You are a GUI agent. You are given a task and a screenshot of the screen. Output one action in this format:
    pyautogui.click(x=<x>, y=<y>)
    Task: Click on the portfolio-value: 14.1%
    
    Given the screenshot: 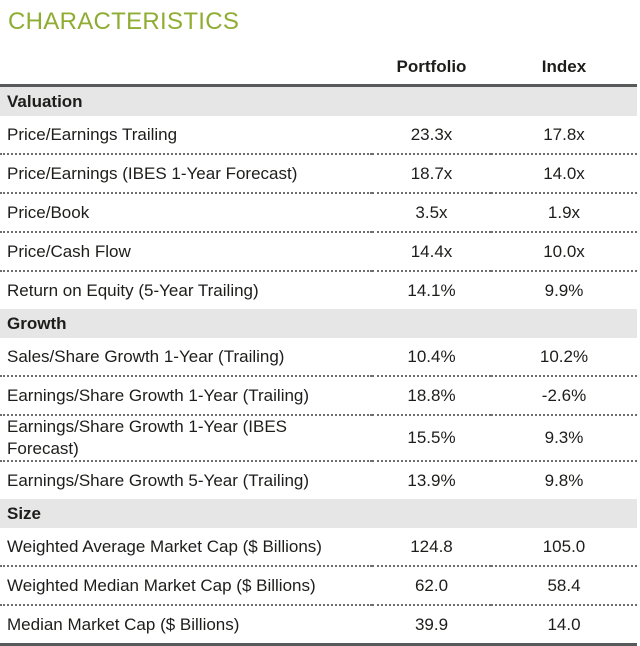 What is the action you would take?
    pyautogui.click(x=431, y=290)
    